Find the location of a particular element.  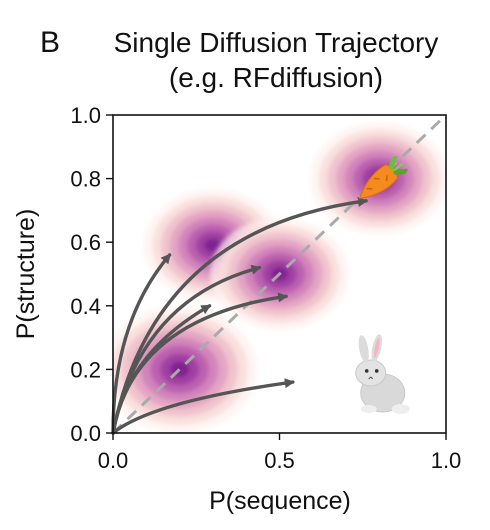

y-tick-label: 0.2 is located at coordinates (85, 369).